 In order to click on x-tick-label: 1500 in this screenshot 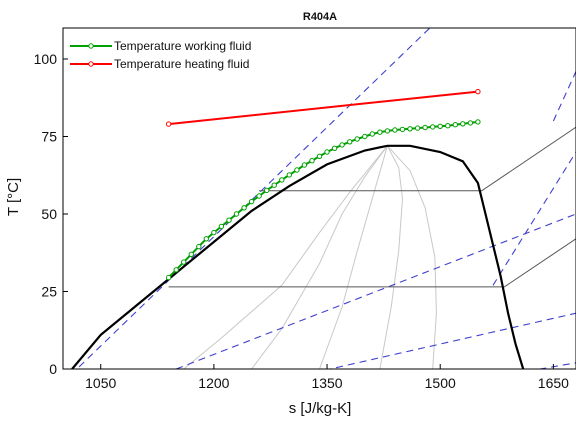, I will do `click(440, 383)`.